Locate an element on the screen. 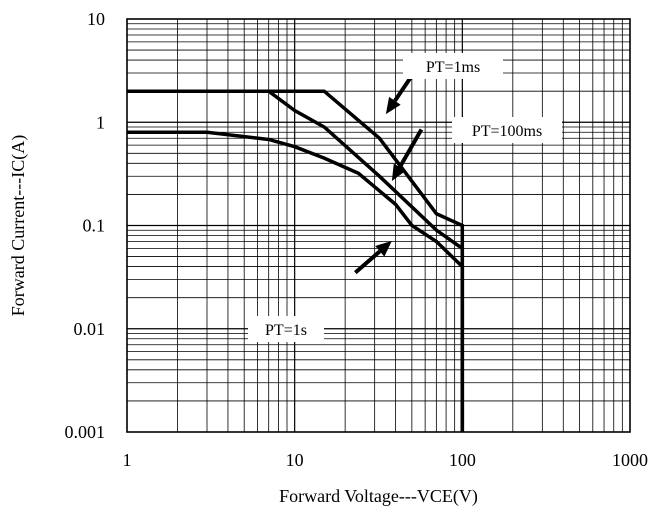 This screenshot has width=654, height=511. annotation-label-pt-100ms: PT=100ms is located at coordinates (507, 131).